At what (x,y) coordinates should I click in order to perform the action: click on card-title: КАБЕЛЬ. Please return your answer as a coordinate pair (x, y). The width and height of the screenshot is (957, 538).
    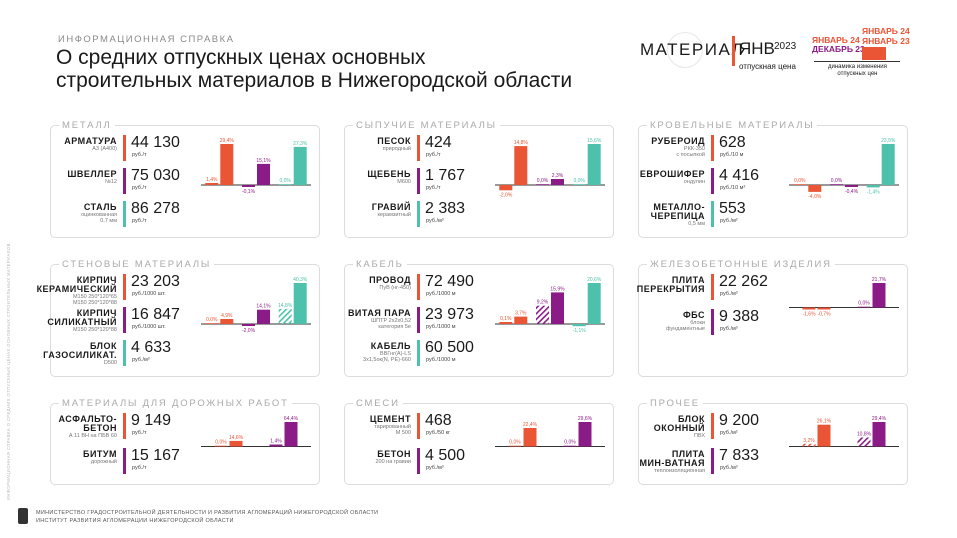
    Looking at the image, I should click on (380, 264).